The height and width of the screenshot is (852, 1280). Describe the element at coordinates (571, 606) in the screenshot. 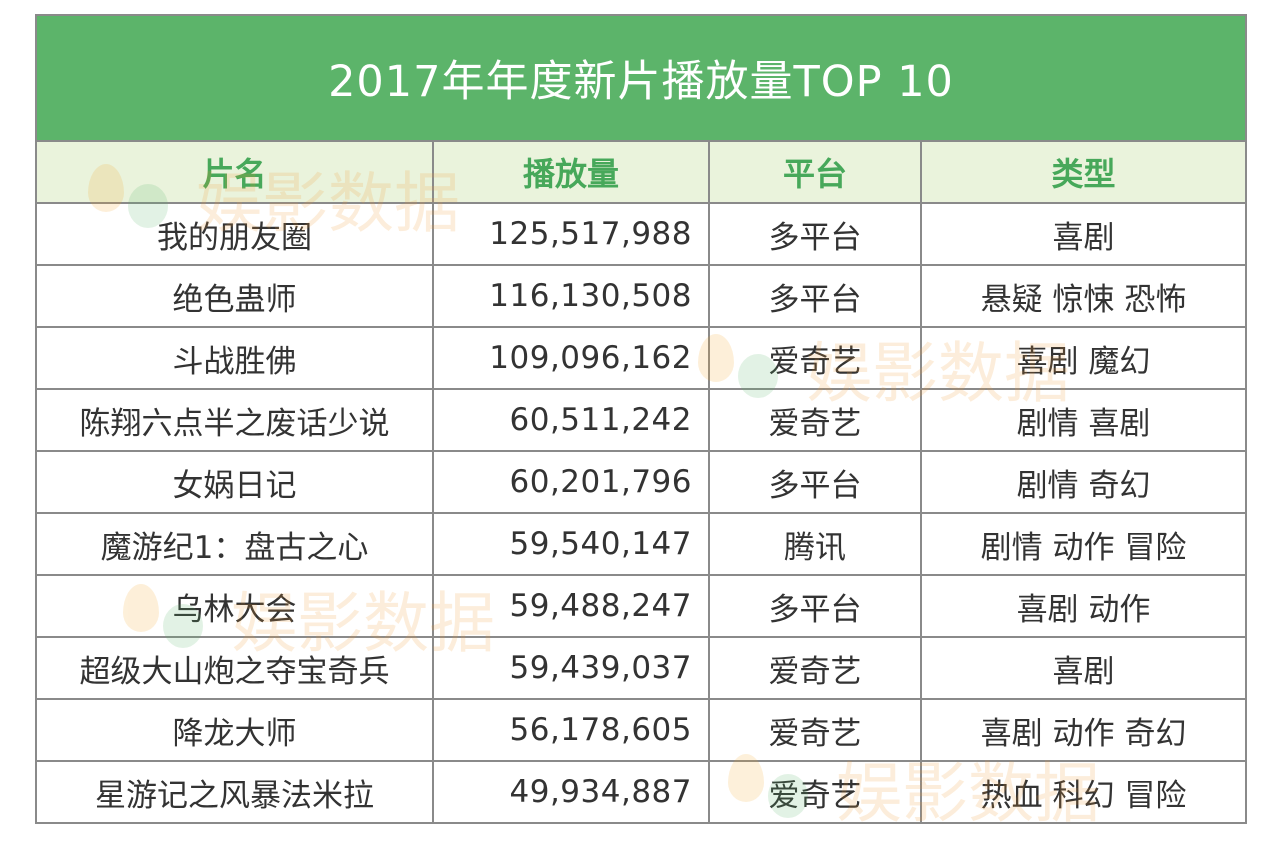

I see `cell-plays: 59,488,247` at that location.